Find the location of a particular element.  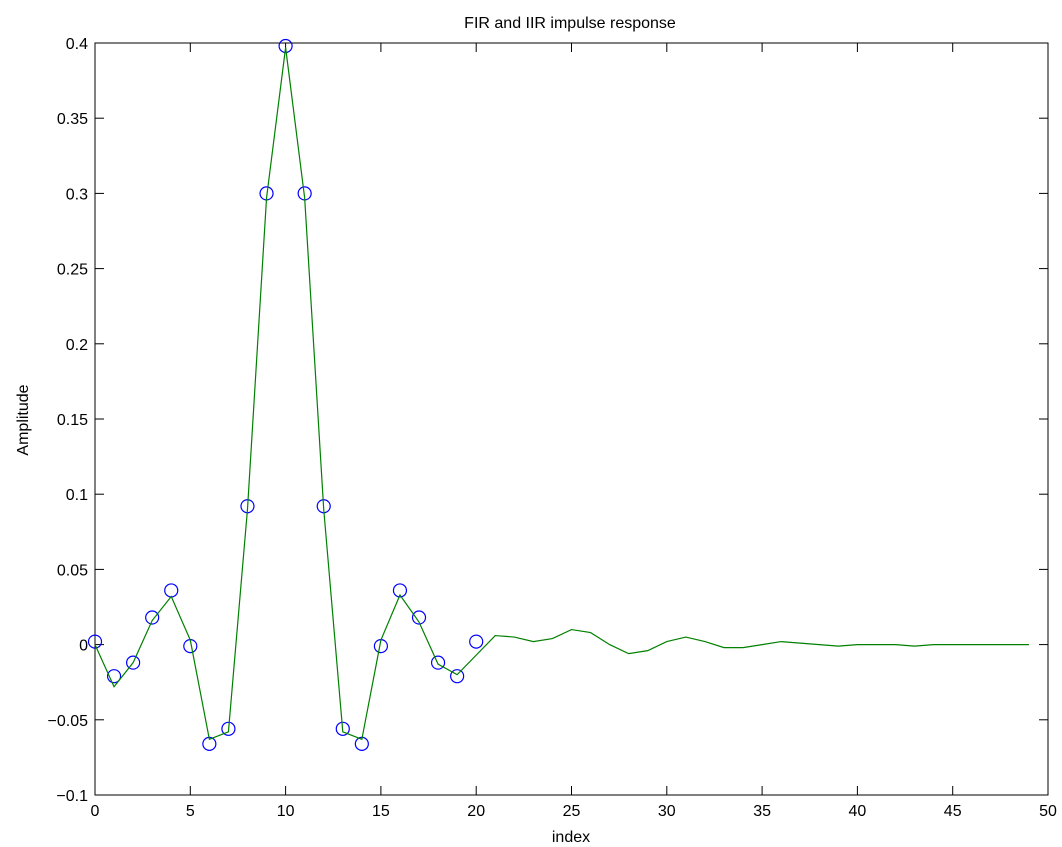

x-tick-label: 50 is located at coordinates (1048, 811).